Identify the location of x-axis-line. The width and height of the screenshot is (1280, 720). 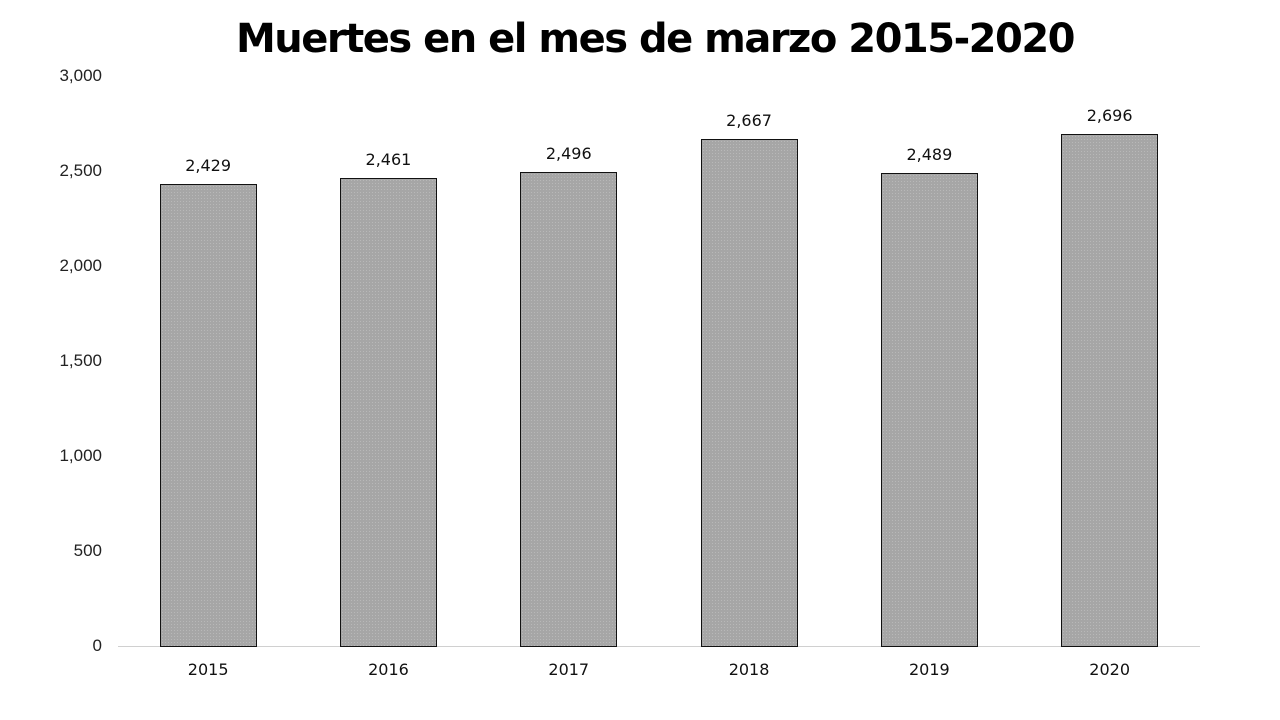
(659, 646).